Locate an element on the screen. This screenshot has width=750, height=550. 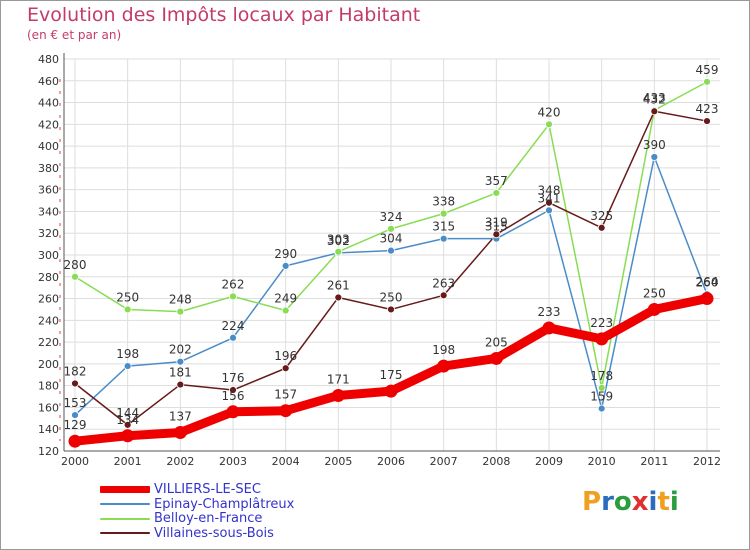
data-label: 153 is located at coordinates (75, 403).